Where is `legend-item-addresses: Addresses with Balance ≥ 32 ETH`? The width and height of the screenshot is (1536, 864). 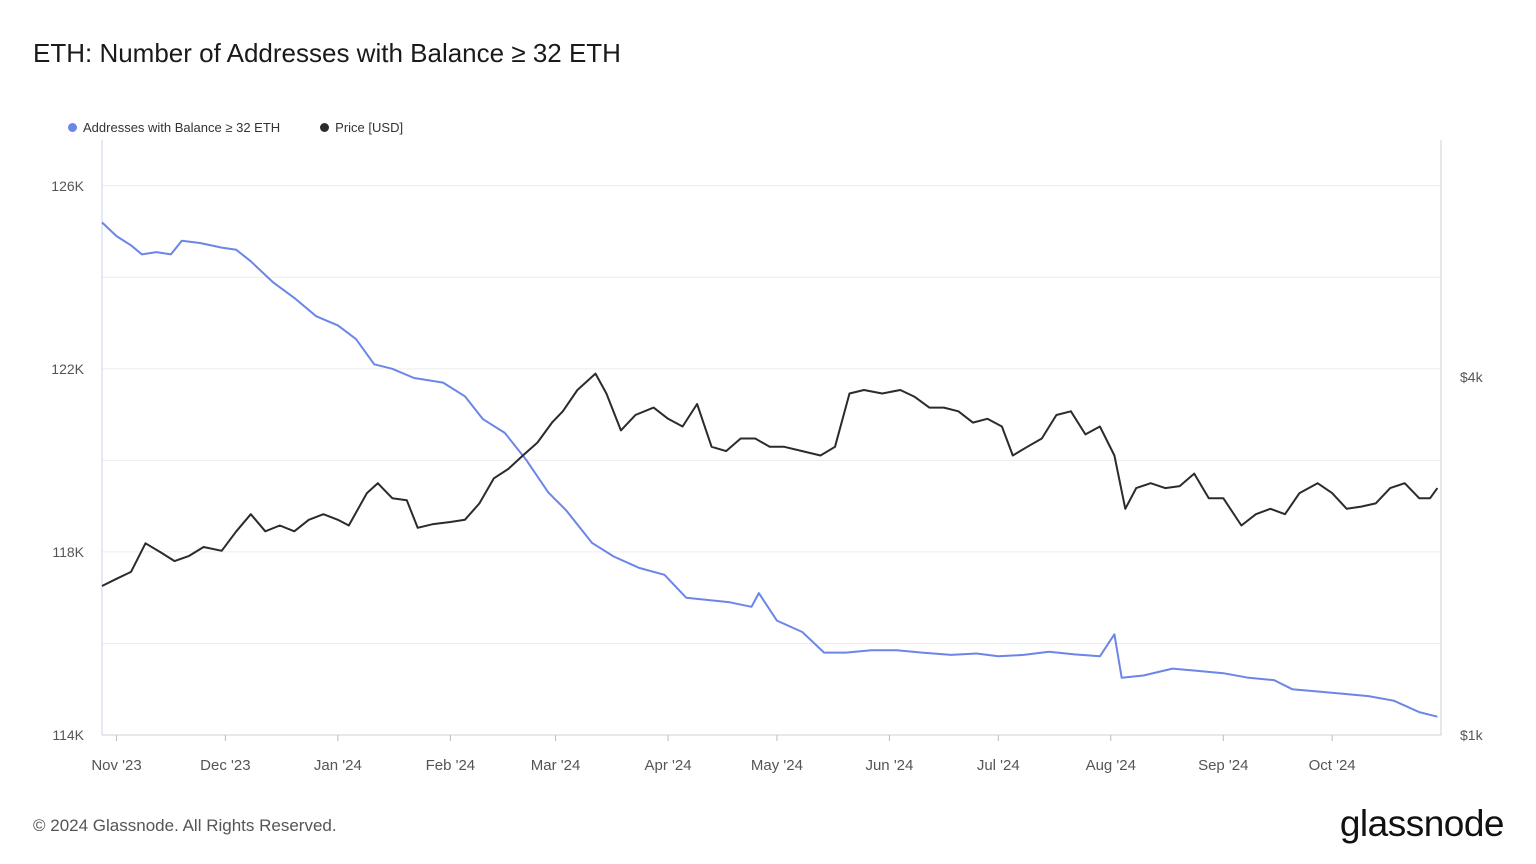
legend-item-addresses: Addresses with Balance ≥ 32 ETH is located at coordinates (174, 127).